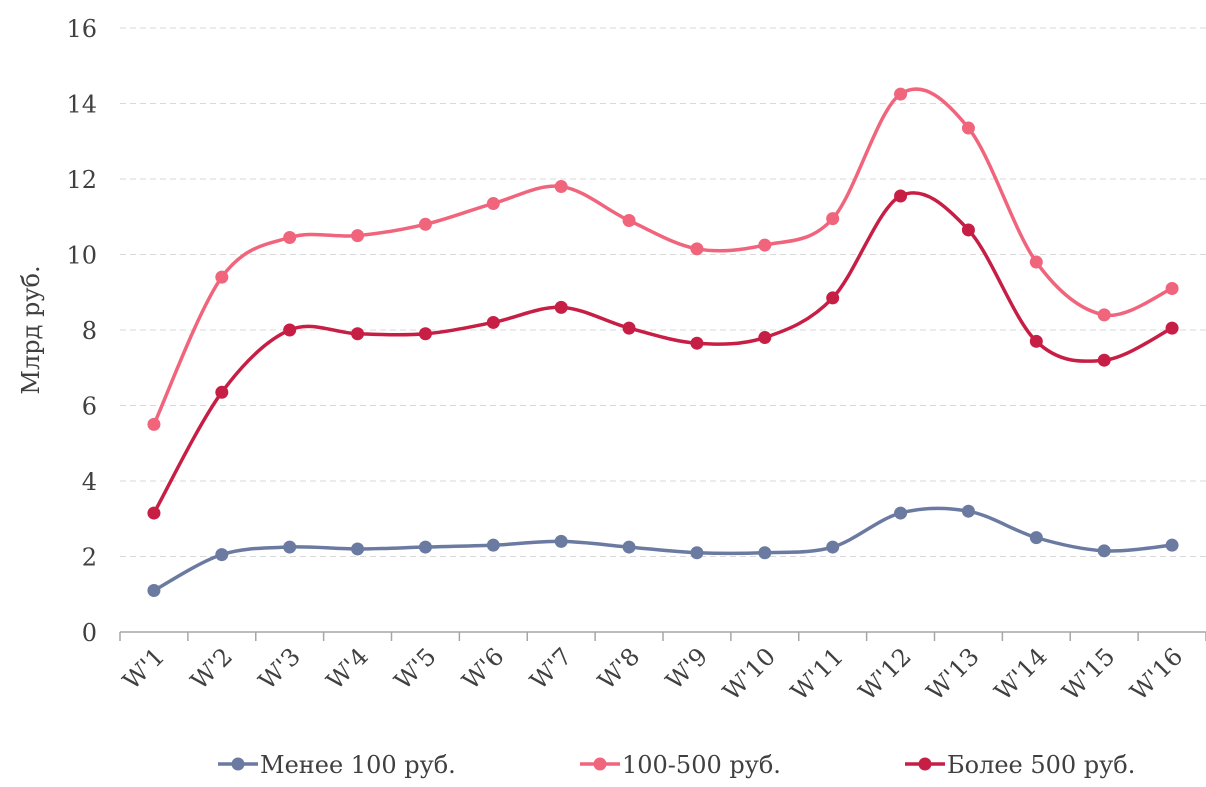  Describe the element at coordinates (89, 558) in the screenshot. I see `y-tick-label: 2` at that location.